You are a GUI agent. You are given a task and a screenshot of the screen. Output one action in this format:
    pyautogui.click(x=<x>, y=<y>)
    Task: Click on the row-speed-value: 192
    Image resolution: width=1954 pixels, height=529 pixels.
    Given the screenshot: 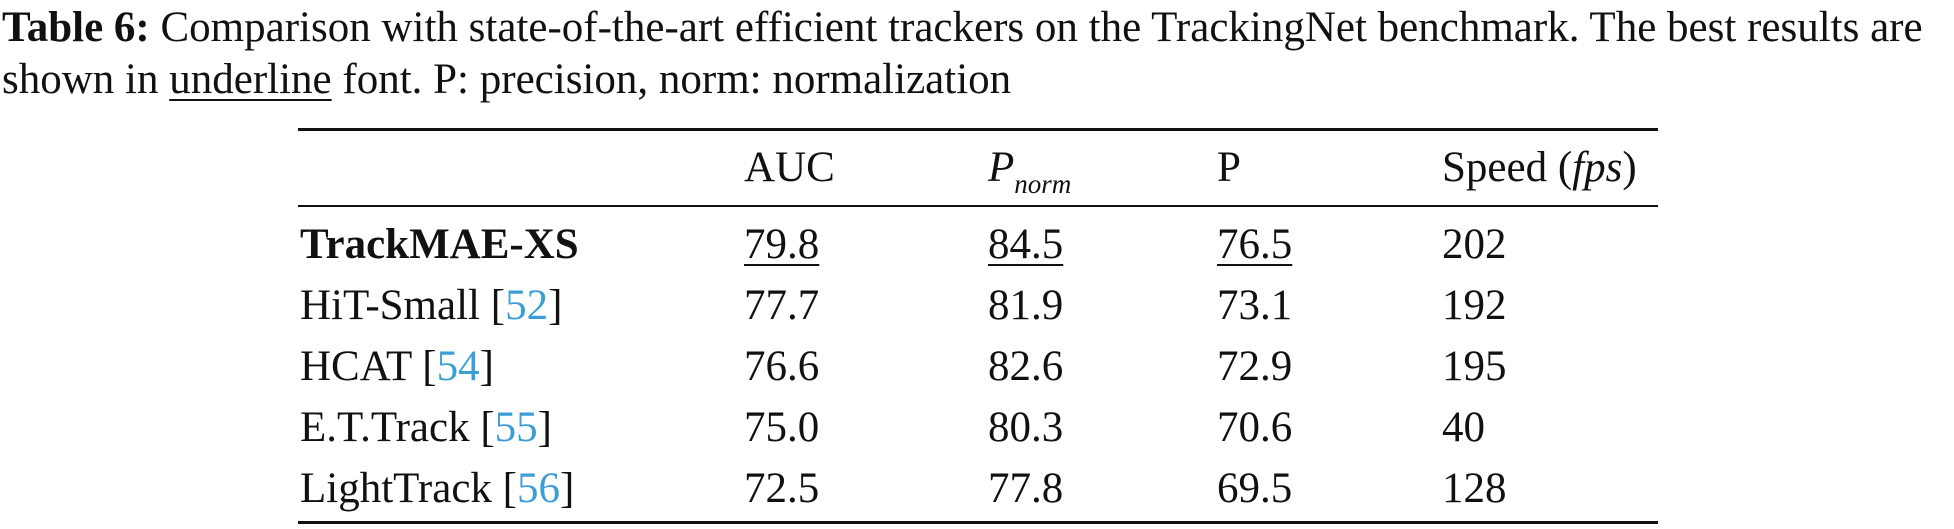 What is the action you would take?
    pyautogui.click(x=1474, y=305)
    